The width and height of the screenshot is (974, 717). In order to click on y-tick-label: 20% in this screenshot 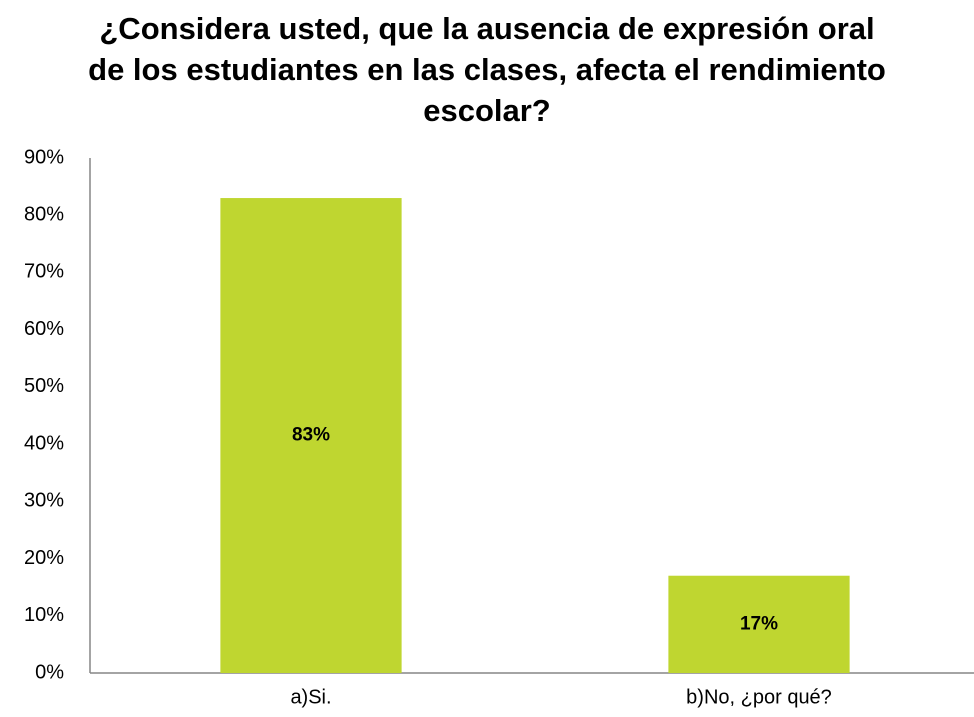, I will do `click(44, 558)`.